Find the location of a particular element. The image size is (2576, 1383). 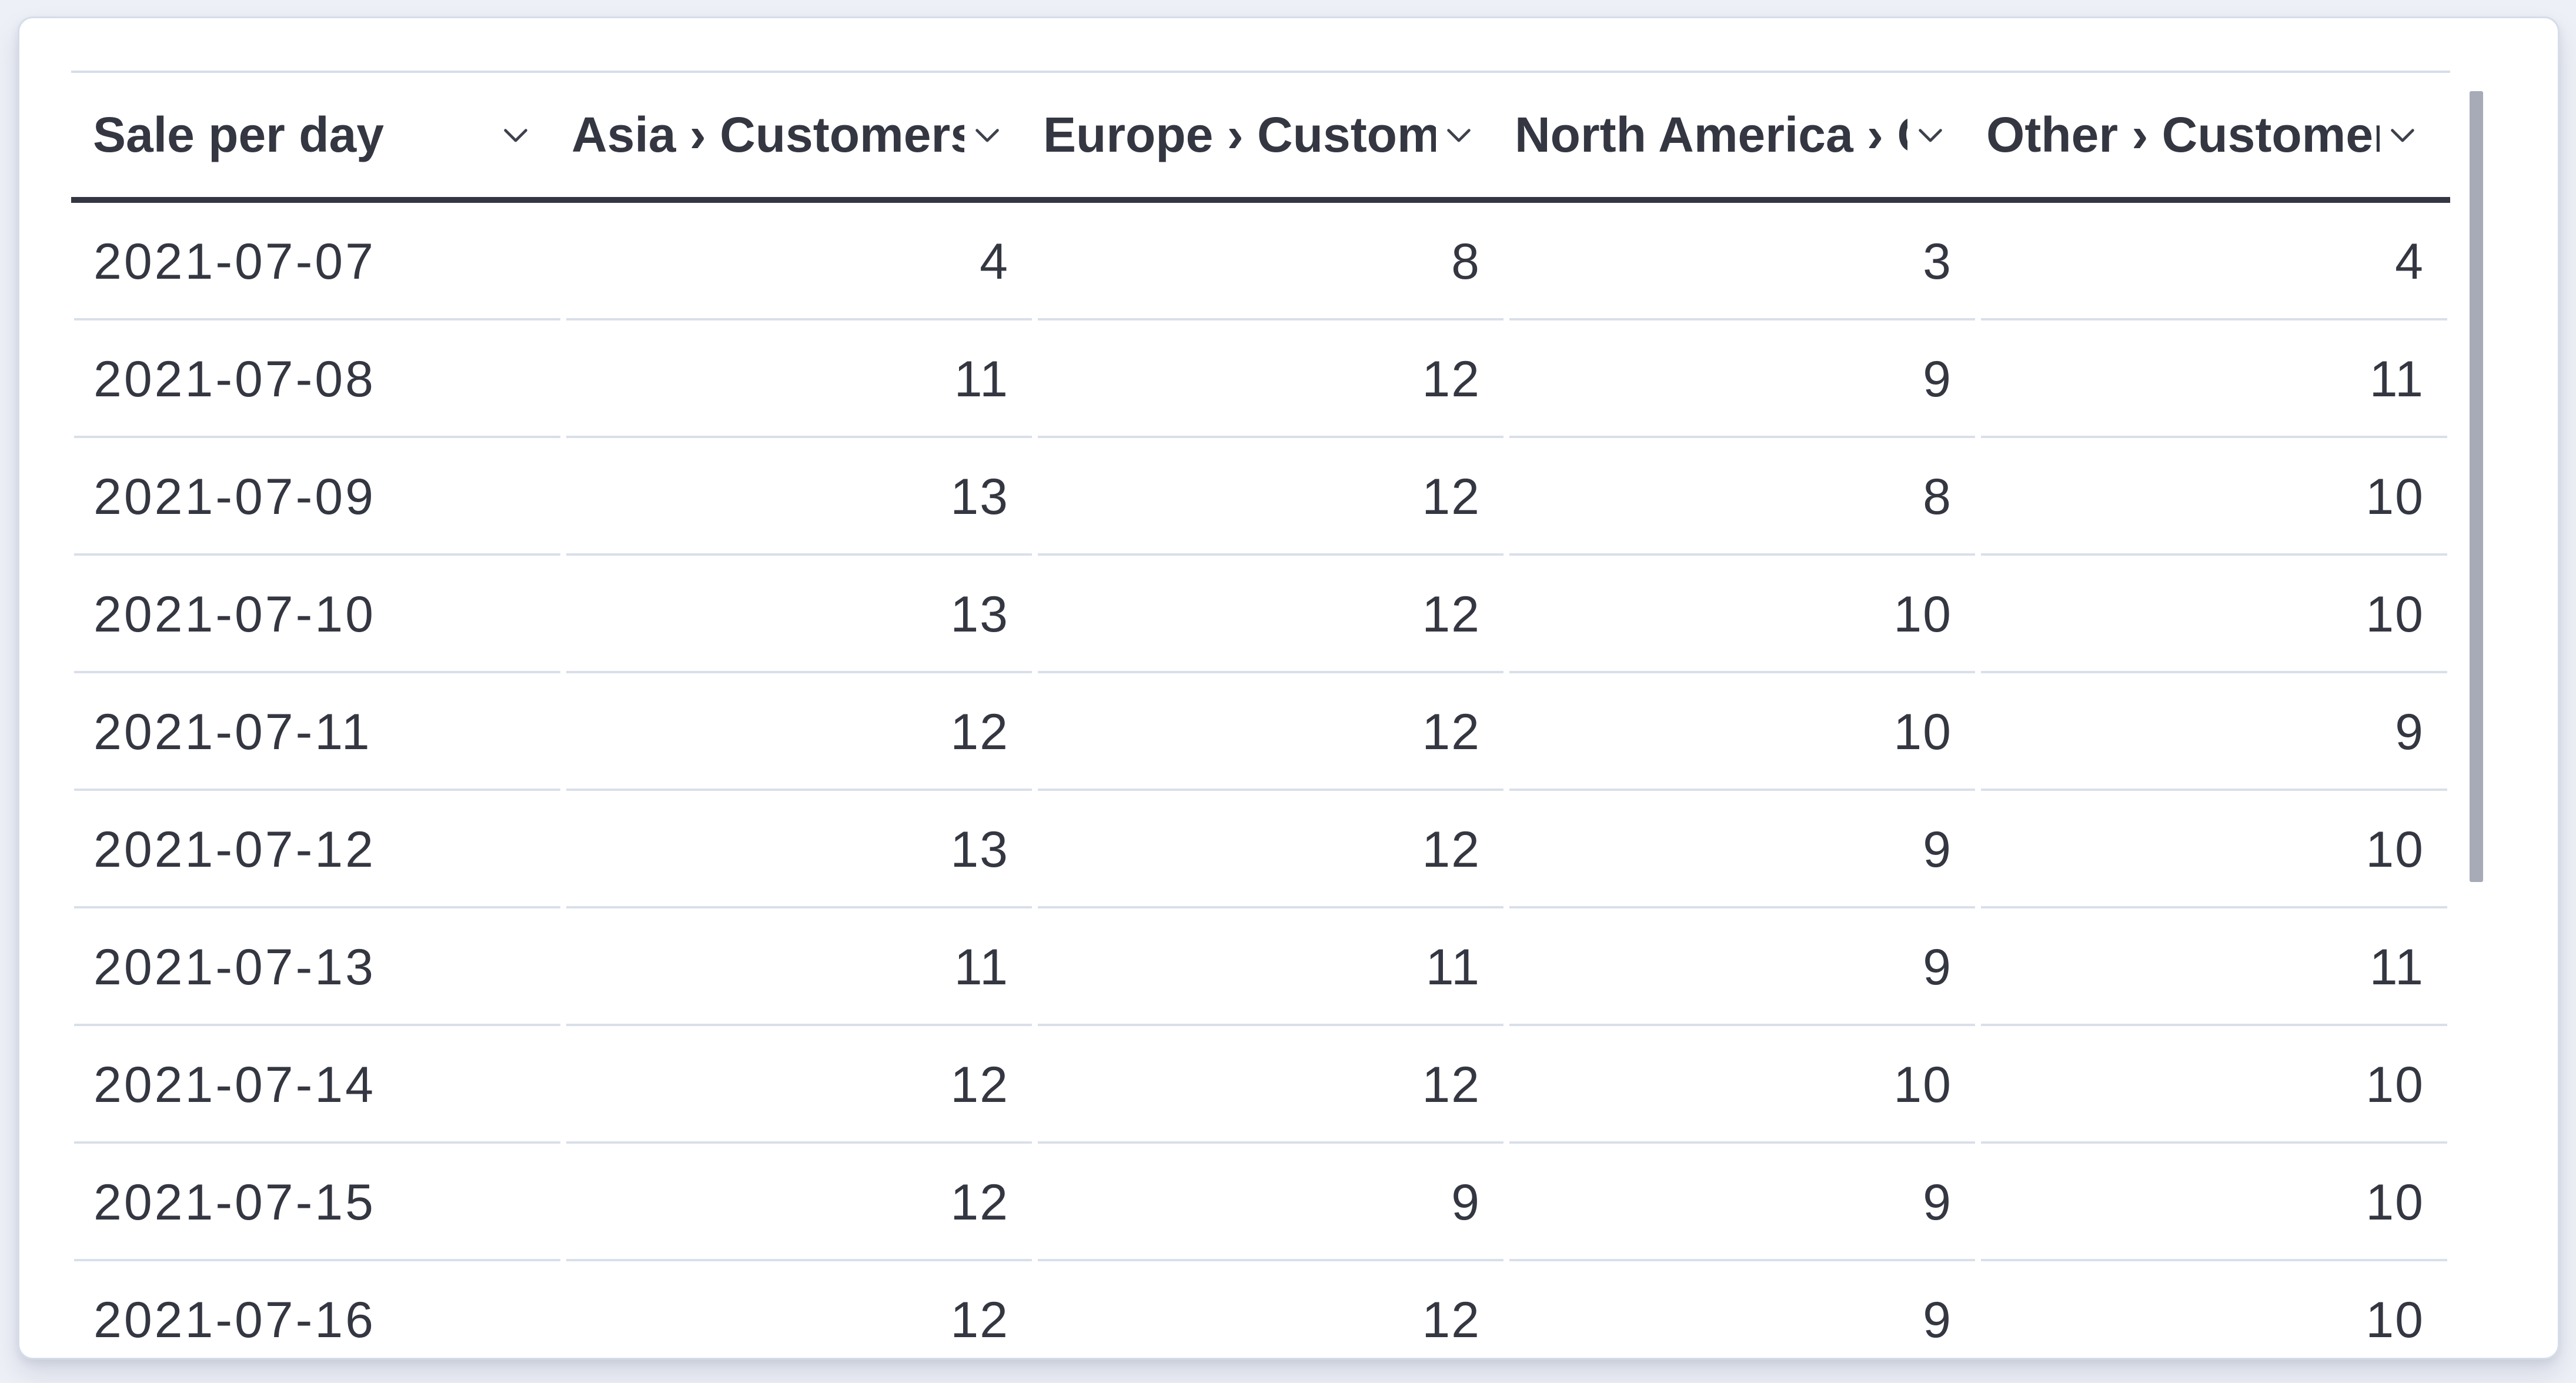

column-header-label: Europe › Customers is located at coordinates (1239, 134).